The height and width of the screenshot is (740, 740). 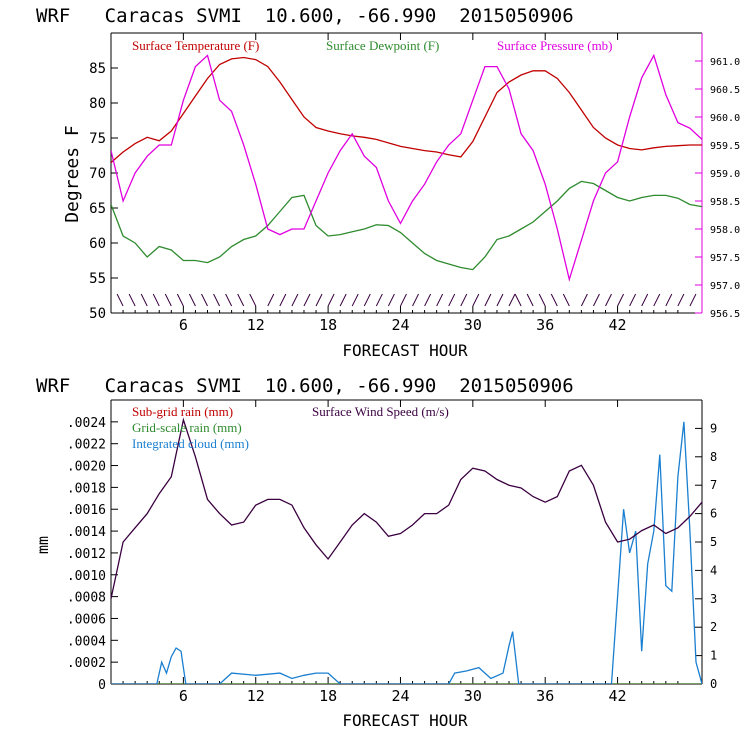 What do you see at coordinates (72, 174) in the screenshot?
I see `top-chart-ylabel: Degrees F` at bounding box center [72, 174].